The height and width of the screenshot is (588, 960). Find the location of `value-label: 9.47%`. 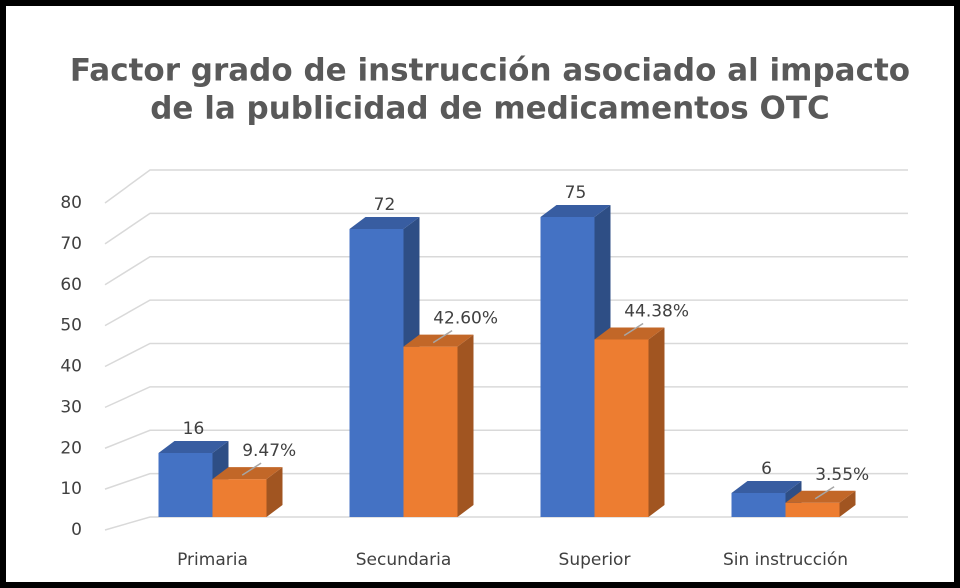

value-label: 9.47% is located at coordinates (269, 451).